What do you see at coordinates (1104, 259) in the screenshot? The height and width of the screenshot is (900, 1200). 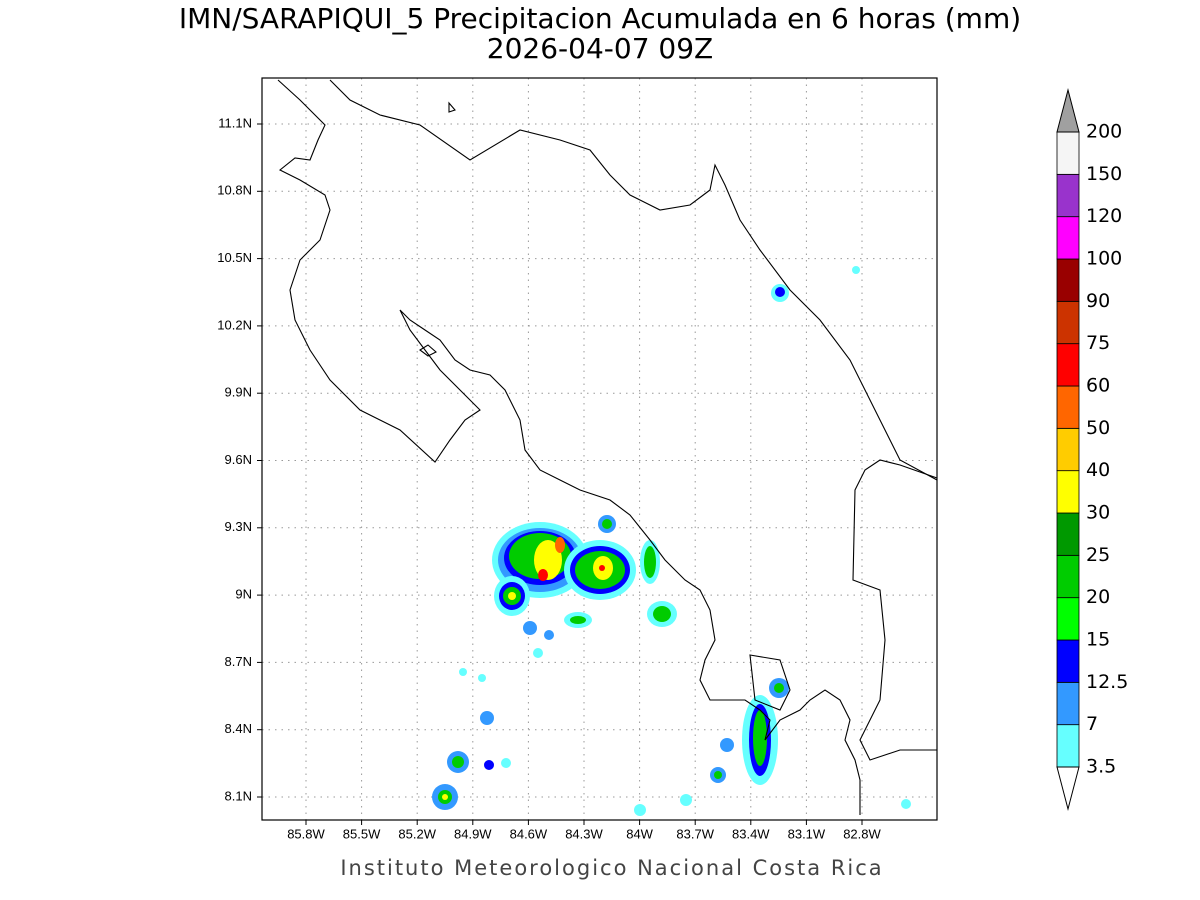 I see `colorbar-label: 100` at bounding box center [1104, 259].